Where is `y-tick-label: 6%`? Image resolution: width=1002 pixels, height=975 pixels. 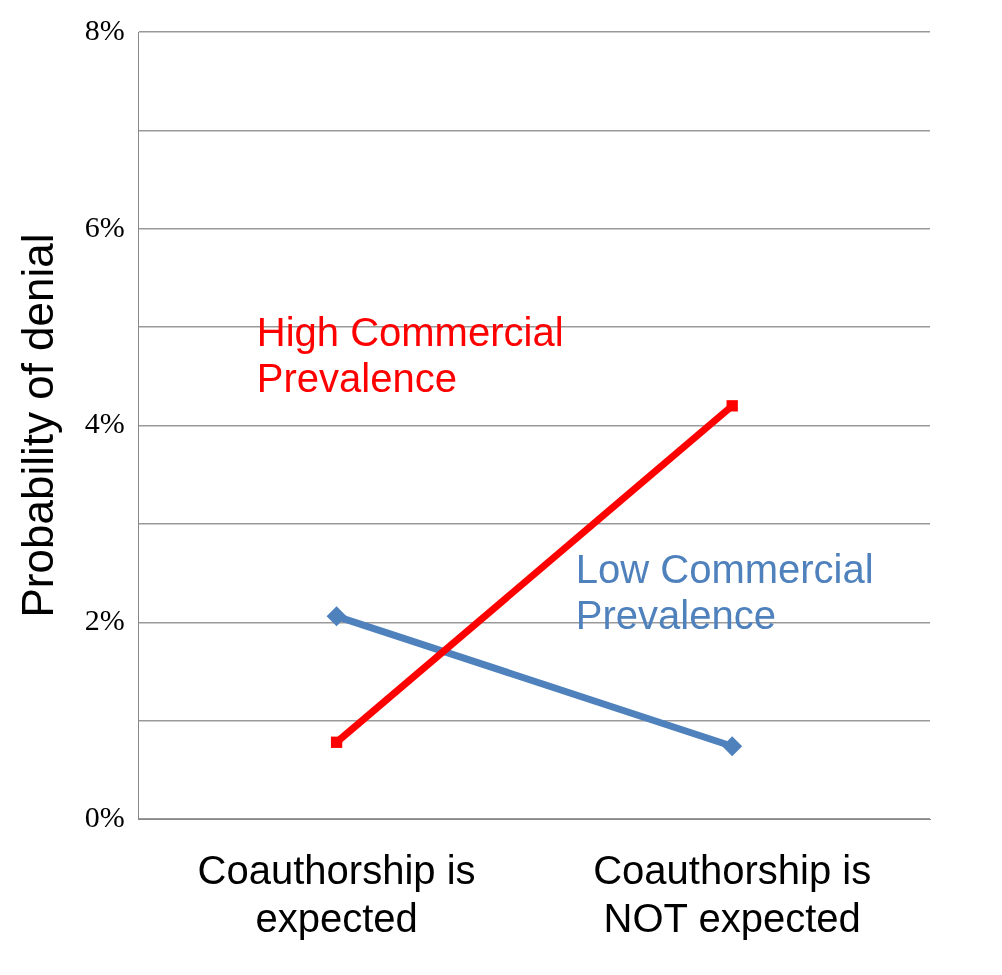 y-tick-label: 6% is located at coordinates (104, 226).